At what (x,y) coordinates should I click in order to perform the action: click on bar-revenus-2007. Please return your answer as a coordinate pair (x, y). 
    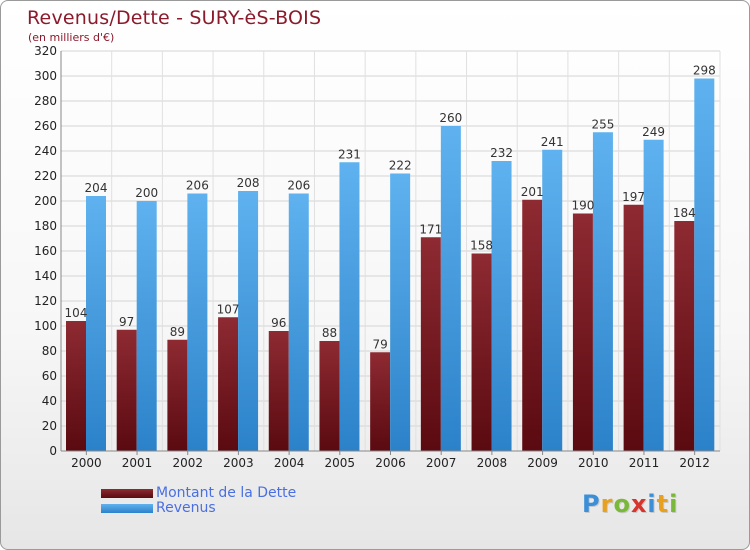
    Looking at the image, I should click on (450, 288).